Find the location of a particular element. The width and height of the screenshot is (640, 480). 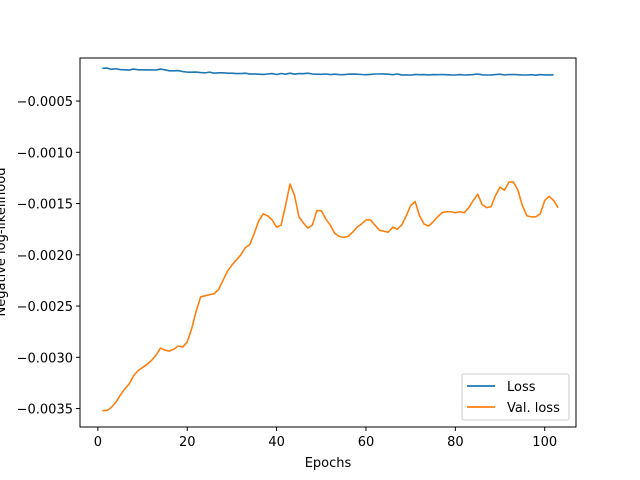

y-tick-label: −0.0015 is located at coordinates (45, 205).